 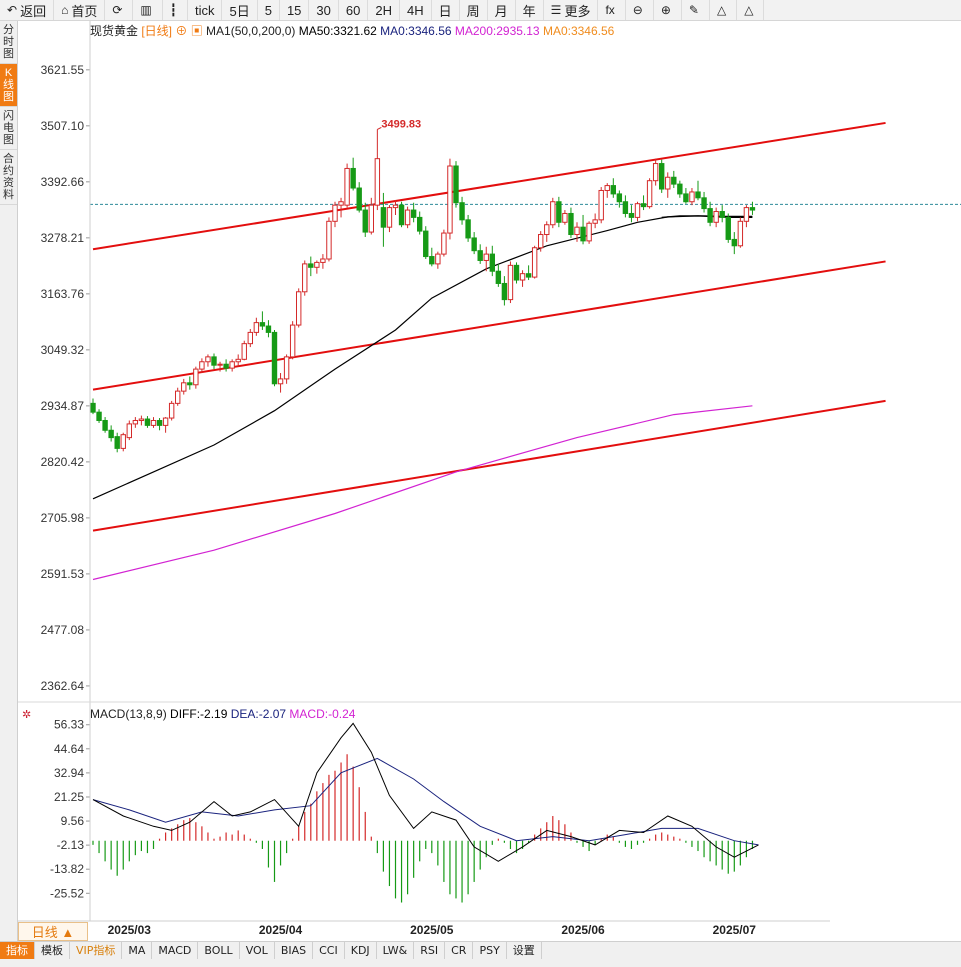 I want to click on tab-settings: 设置, so click(x=524, y=950).